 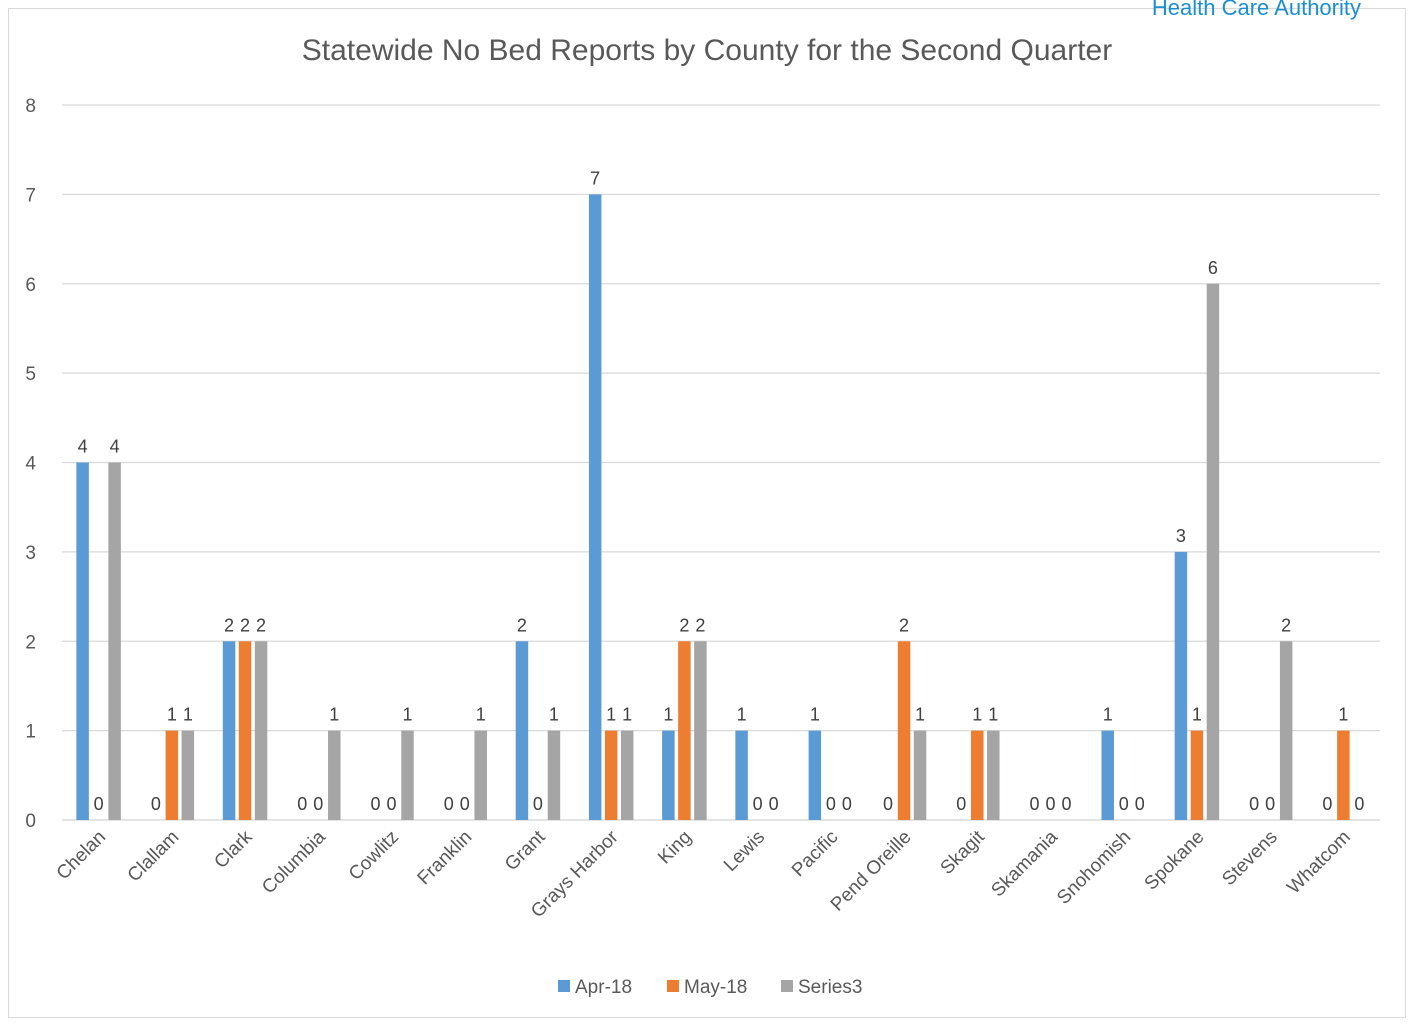 What do you see at coordinates (1175, 861) in the screenshot?
I see `x-tick-label: Spokane` at bounding box center [1175, 861].